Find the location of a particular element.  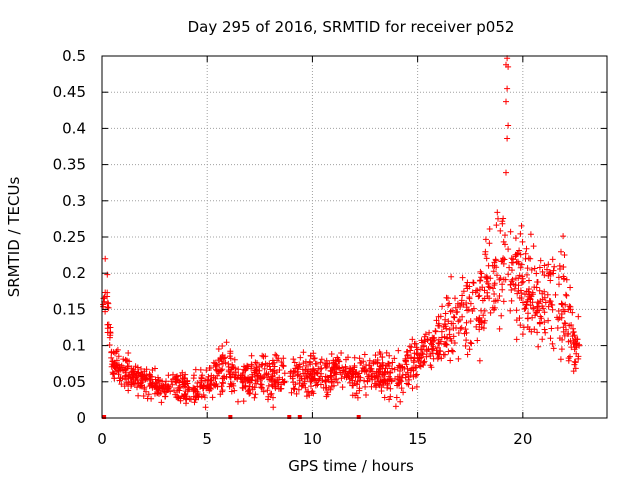

y-tick-label: 0 is located at coordinates (81, 418).